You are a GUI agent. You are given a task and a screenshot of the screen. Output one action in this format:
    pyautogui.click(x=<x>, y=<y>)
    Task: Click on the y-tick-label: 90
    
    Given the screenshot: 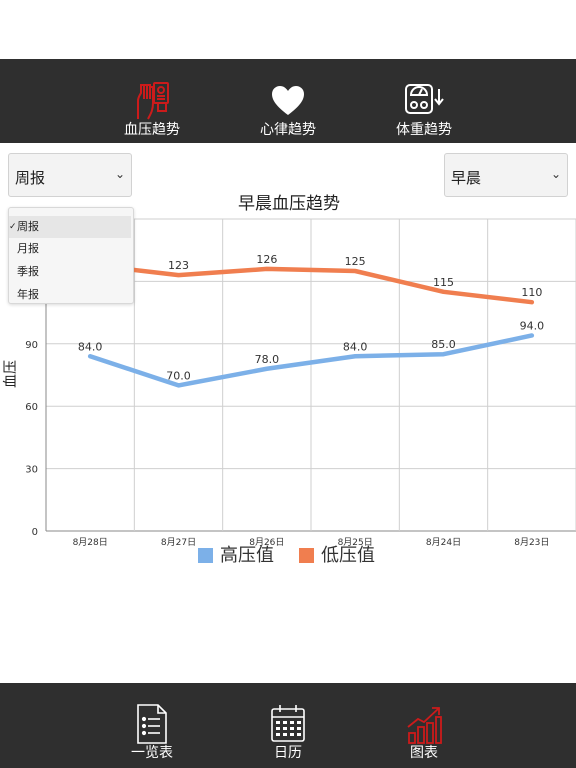 What is the action you would take?
    pyautogui.click(x=31, y=345)
    